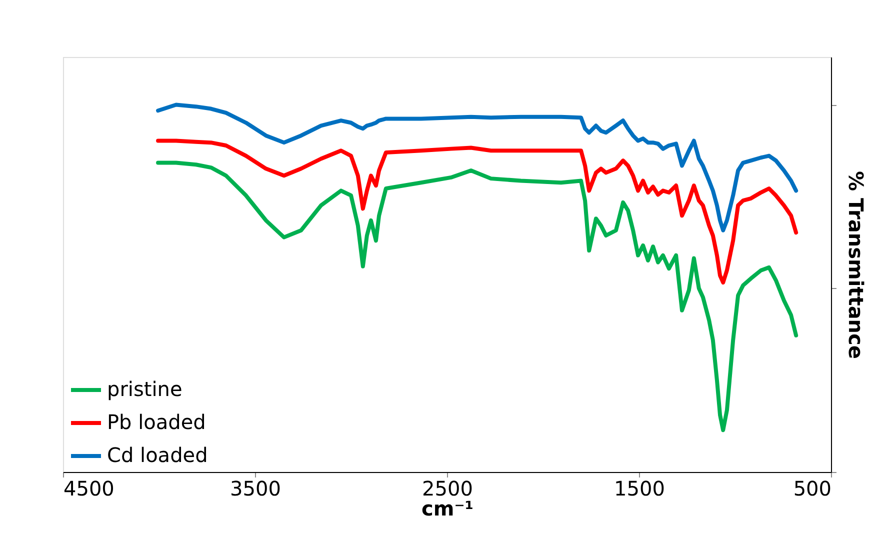  I want to click on legend-label: pristine, so click(144, 389).